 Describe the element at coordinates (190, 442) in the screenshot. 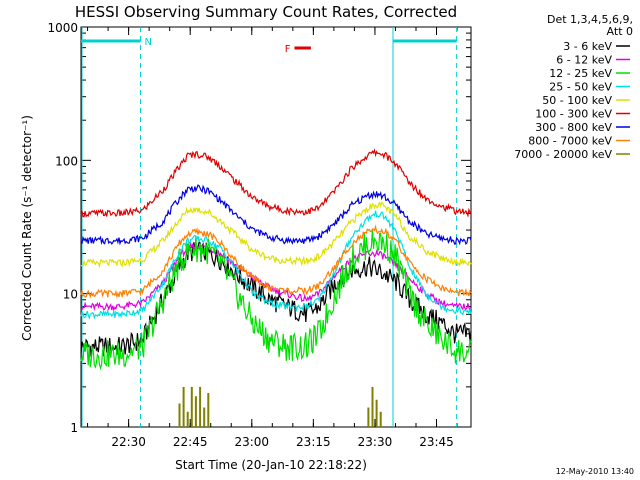

I see `x-tick-label: 22:45` at that location.